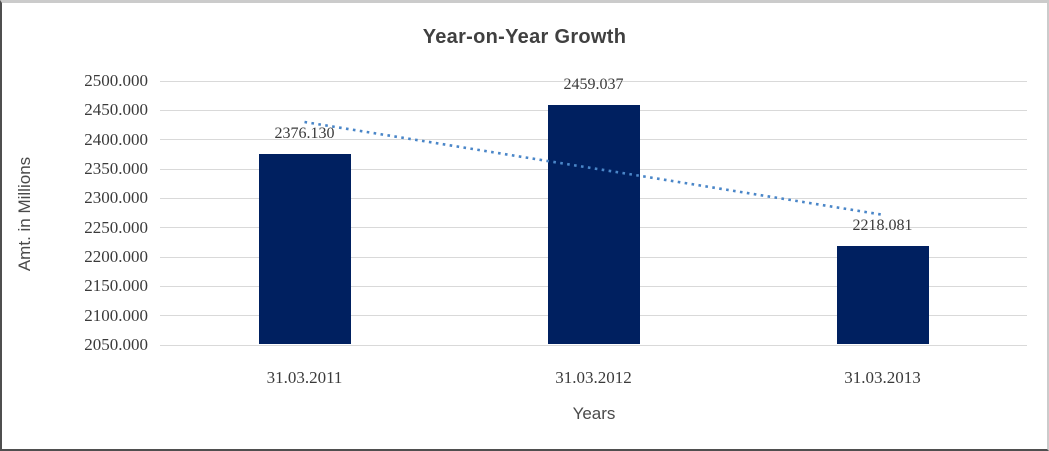  What do you see at coordinates (116, 256) in the screenshot?
I see `y-tick-label: 2200.000` at bounding box center [116, 256].